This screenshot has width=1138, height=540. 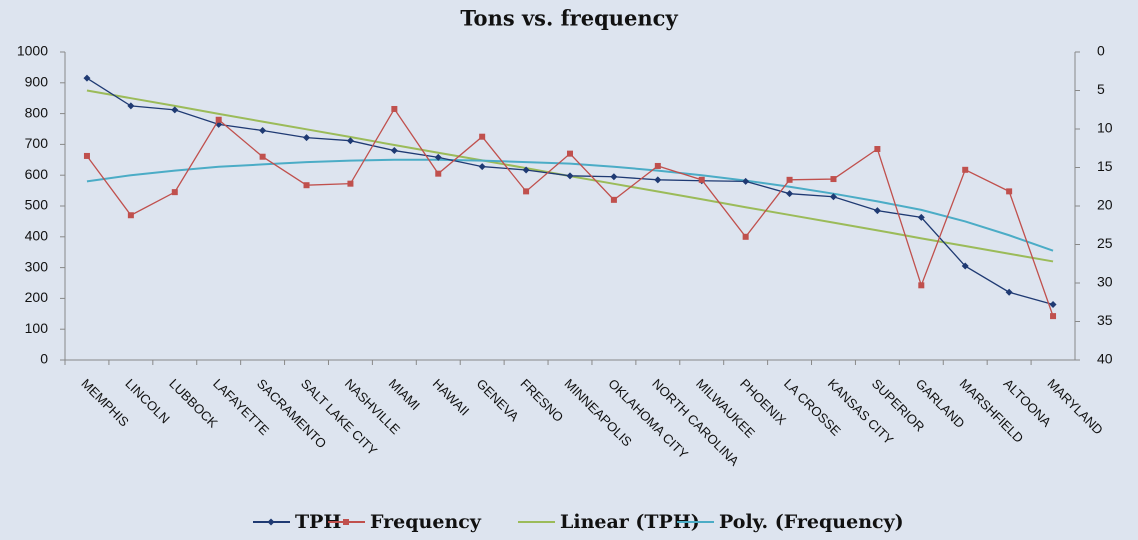 I want to click on y-tick-label: 200, so click(x=37, y=297).